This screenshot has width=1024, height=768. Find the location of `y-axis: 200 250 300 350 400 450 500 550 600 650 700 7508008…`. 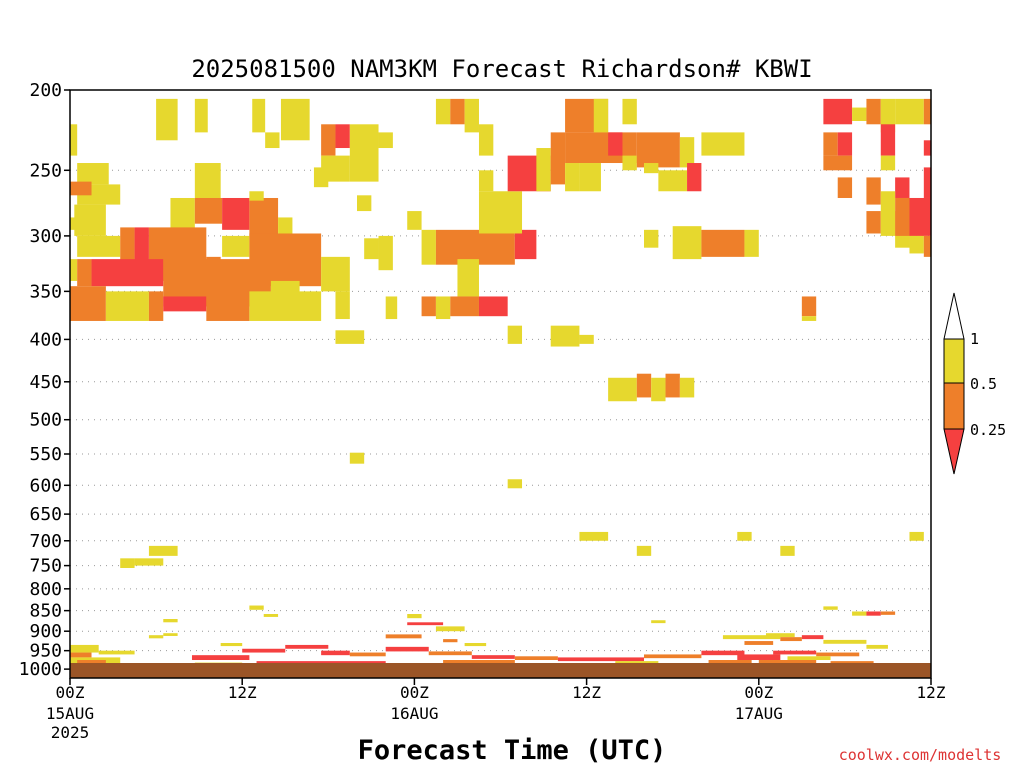

y-axis: 200 250 300 350 400 450 500 550 600 650 700 7508008… is located at coordinates (44, 380).